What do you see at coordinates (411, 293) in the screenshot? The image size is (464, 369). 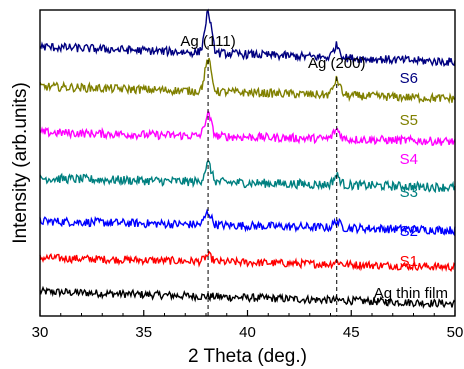 I see `series-label-ag-thin-film: Ag thin film` at bounding box center [411, 293].